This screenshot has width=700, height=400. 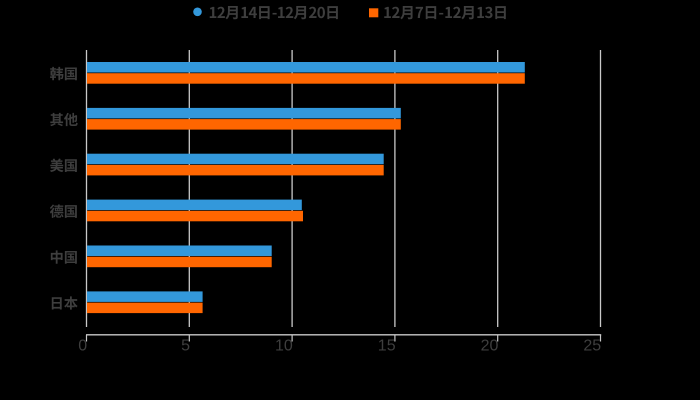 I want to click on svg-text: 15, so click(x=387, y=345).